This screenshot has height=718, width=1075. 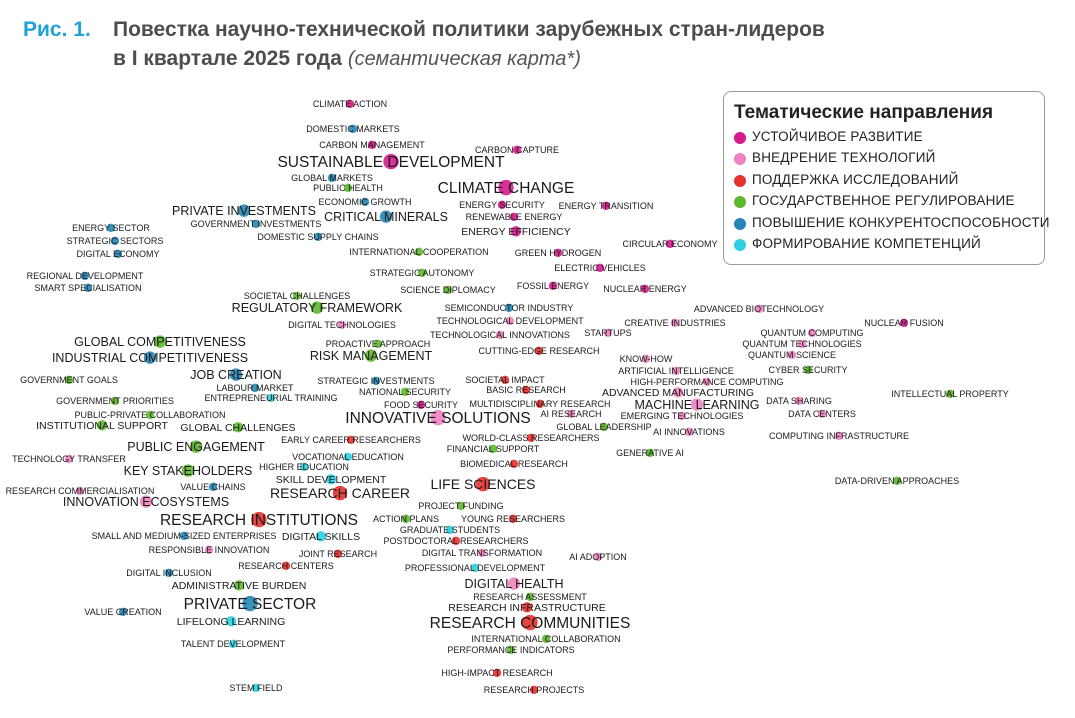 What do you see at coordinates (348, 188) in the screenshot?
I see `node-dot-public-health` at bounding box center [348, 188].